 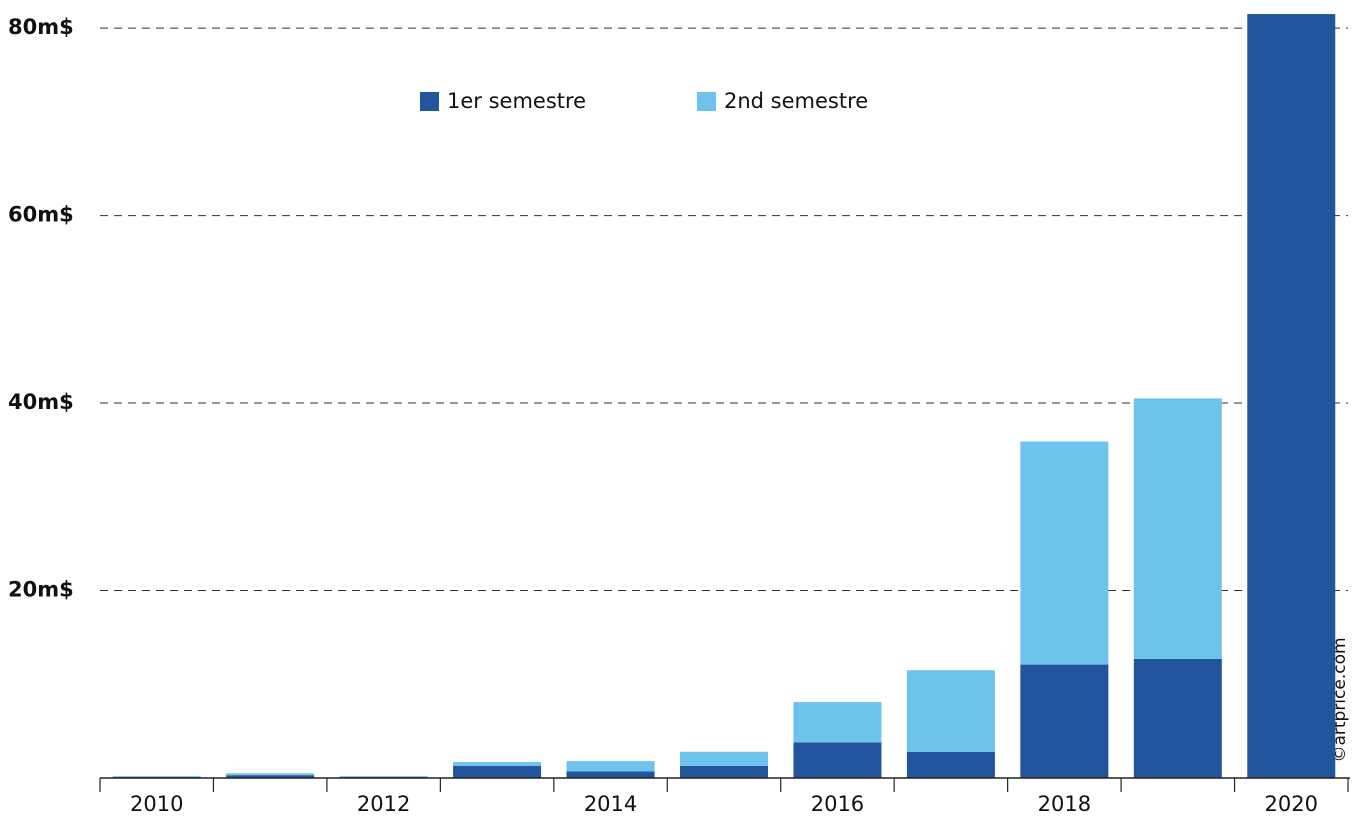 I want to click on y-tick-label: 60m$, so click(x=41, y=215).